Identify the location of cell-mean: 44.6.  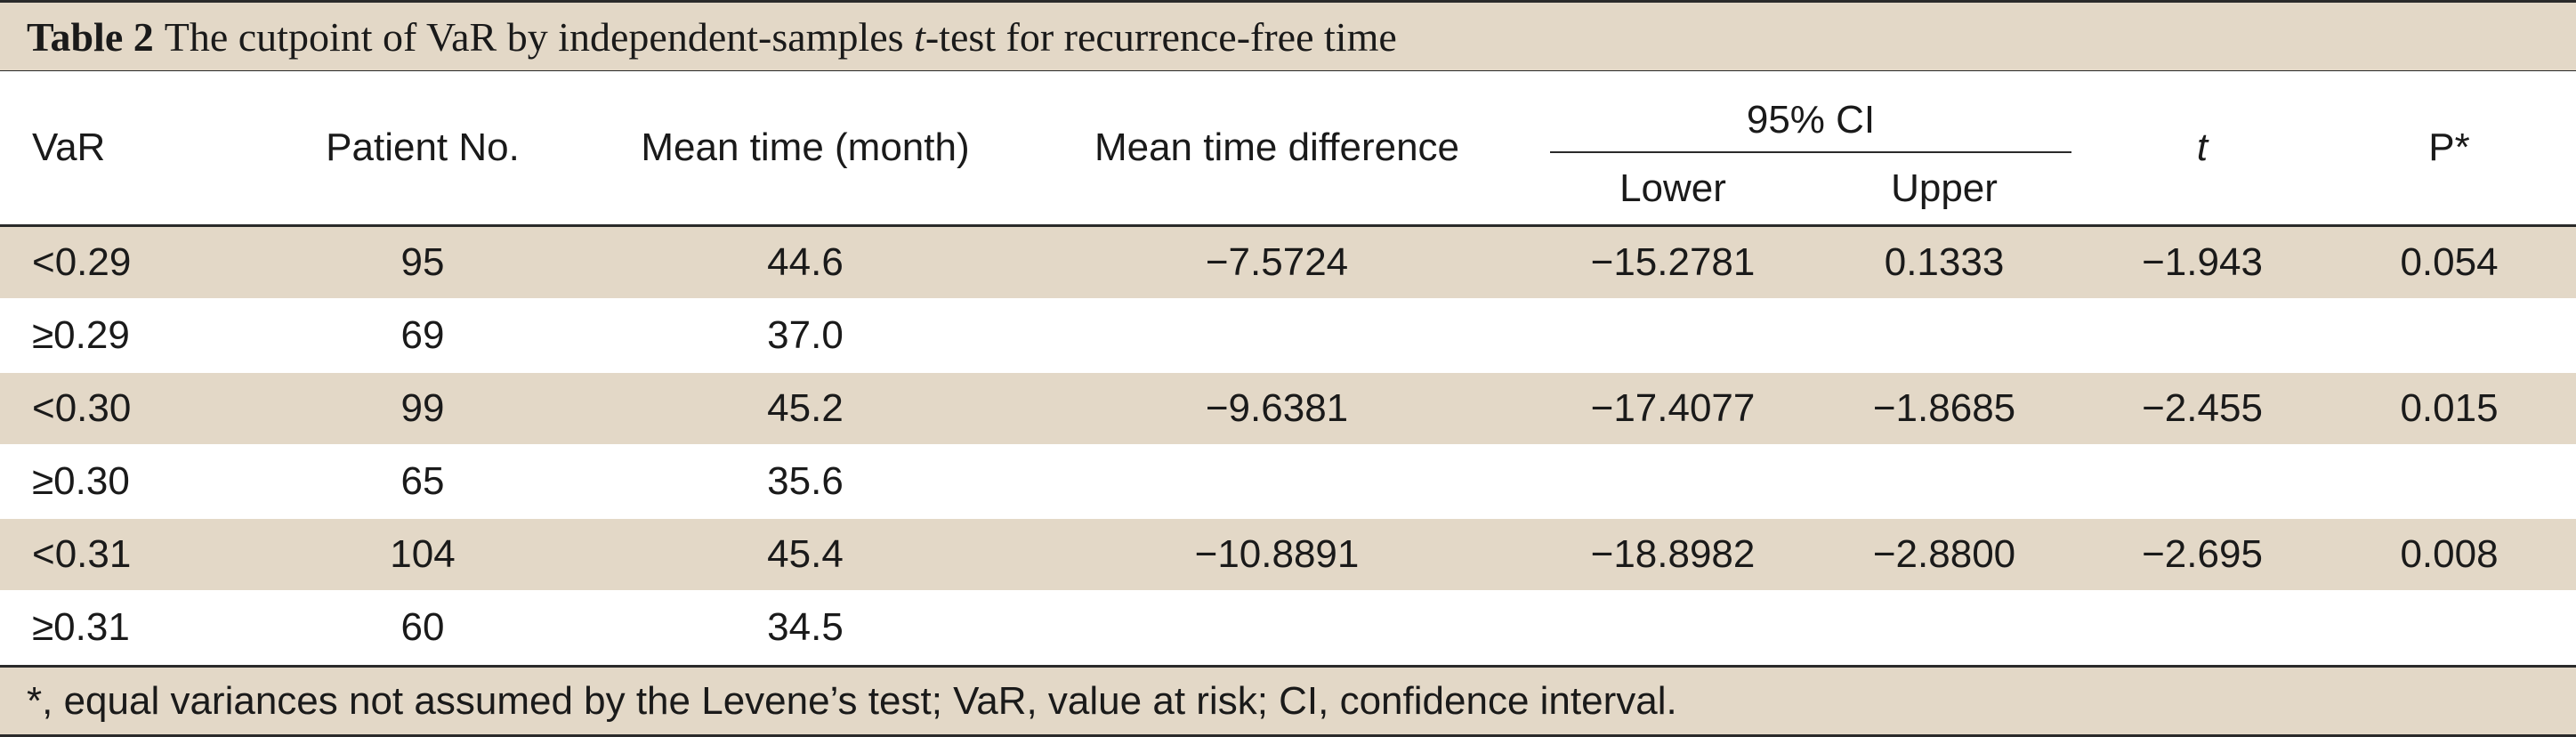
(805, 262).